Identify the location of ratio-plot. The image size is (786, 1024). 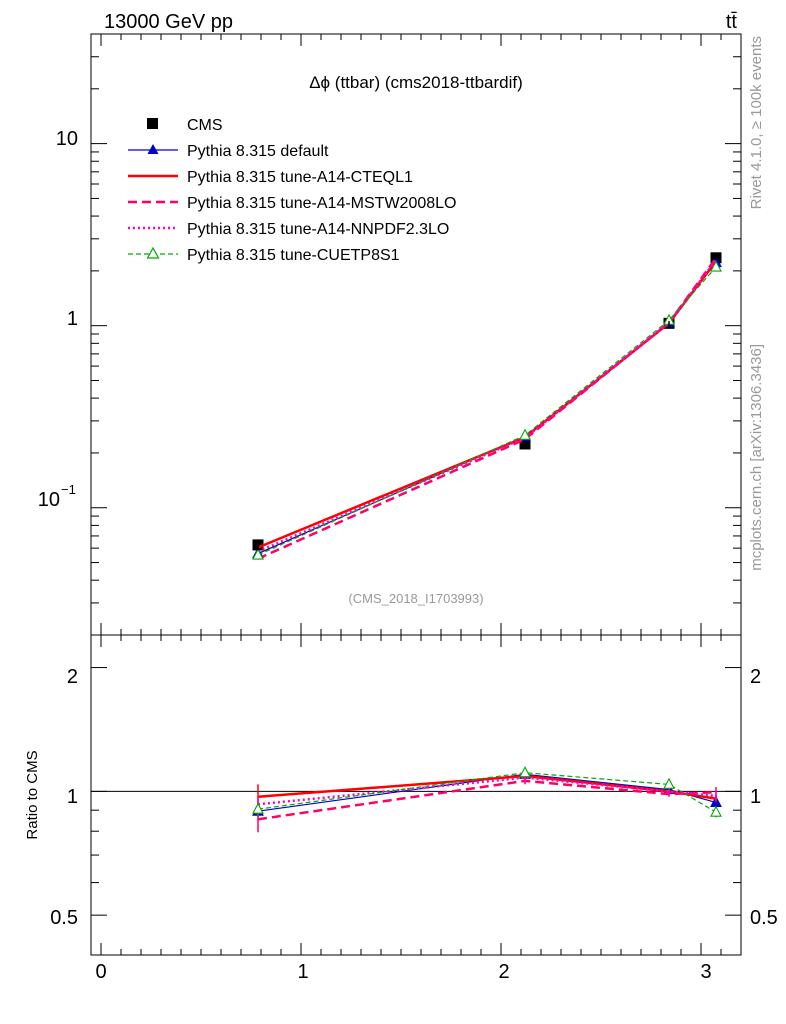
(416, 799).